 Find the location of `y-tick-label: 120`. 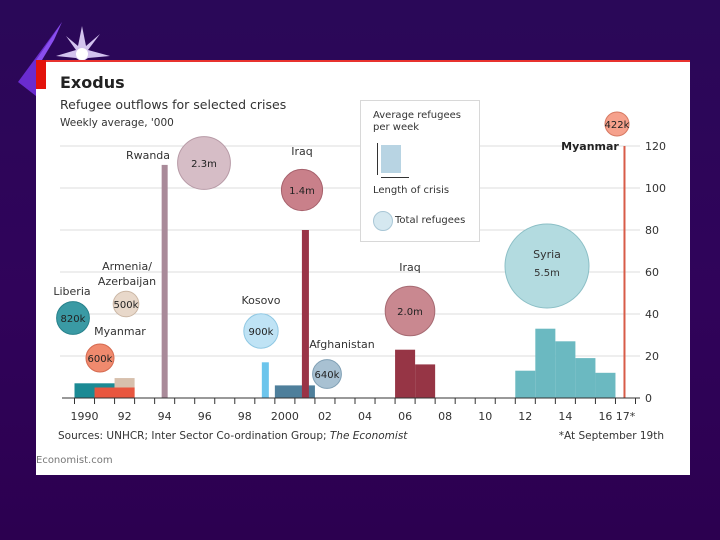

y-tick-label: 120 is located at coordinates (655, 146).